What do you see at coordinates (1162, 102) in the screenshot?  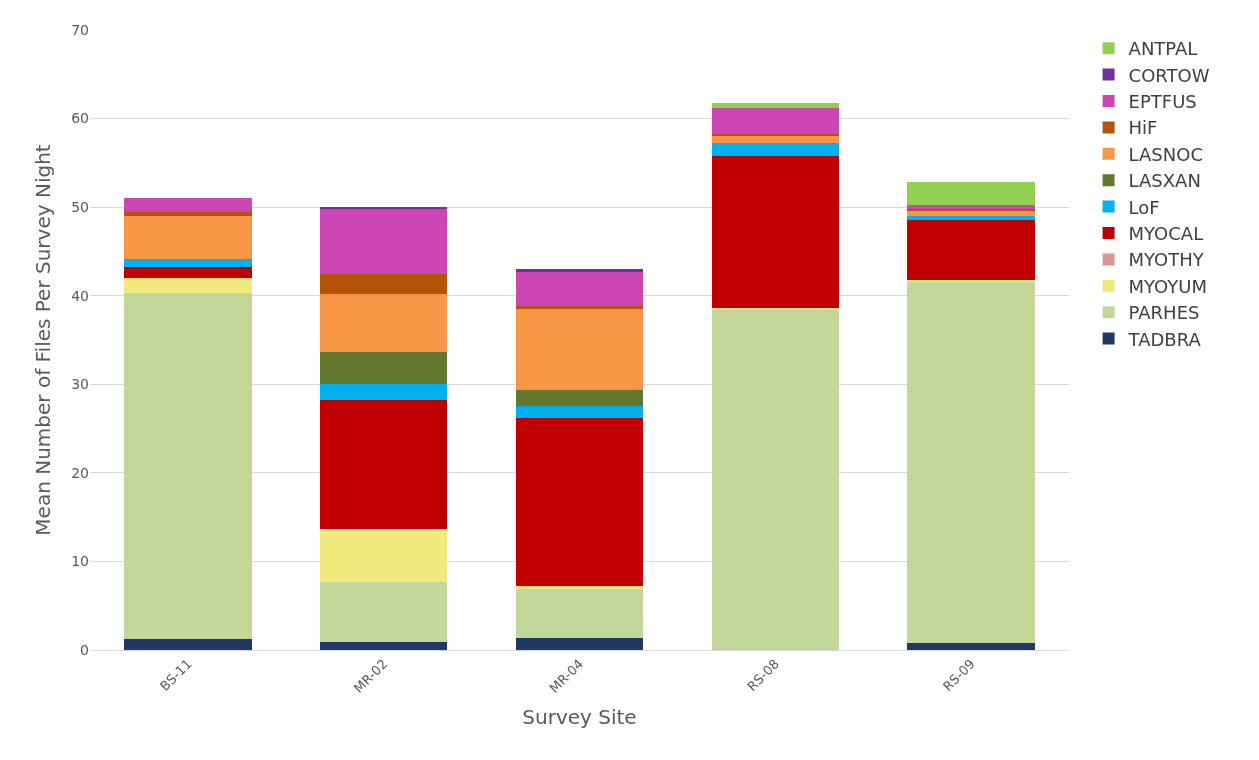 I see `legend-label: EPTFUS` at bounding box center [1162, 102].